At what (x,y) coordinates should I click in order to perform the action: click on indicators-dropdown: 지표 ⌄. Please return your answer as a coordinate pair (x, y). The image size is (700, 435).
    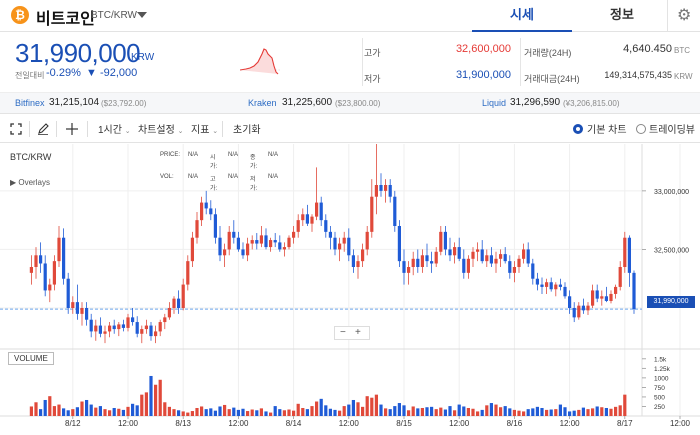
    Looking at the image, I should click on (204, 128).